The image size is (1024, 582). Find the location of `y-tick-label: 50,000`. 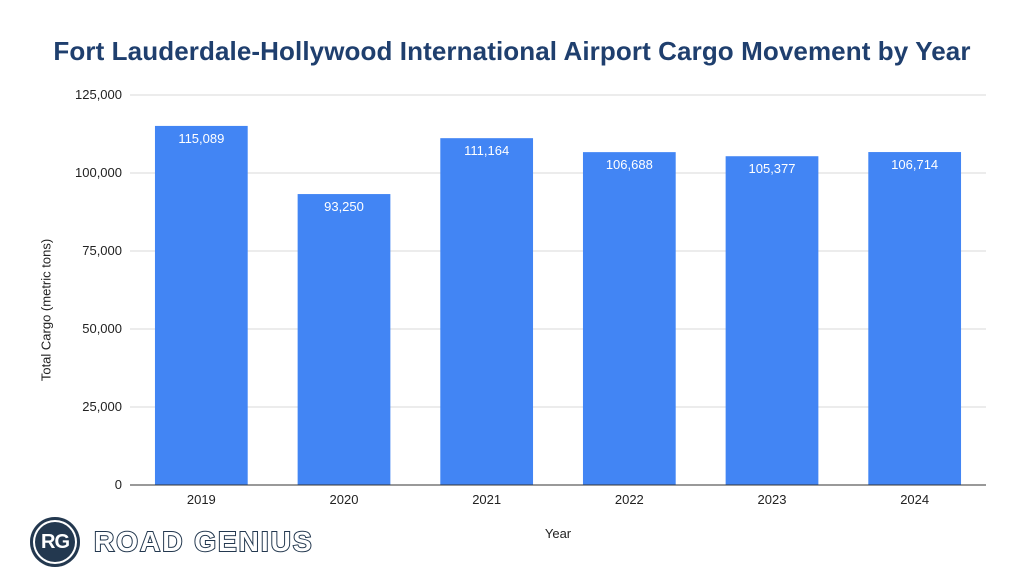

y-tick-label: 50,000 is located at coordinates (102, 328).